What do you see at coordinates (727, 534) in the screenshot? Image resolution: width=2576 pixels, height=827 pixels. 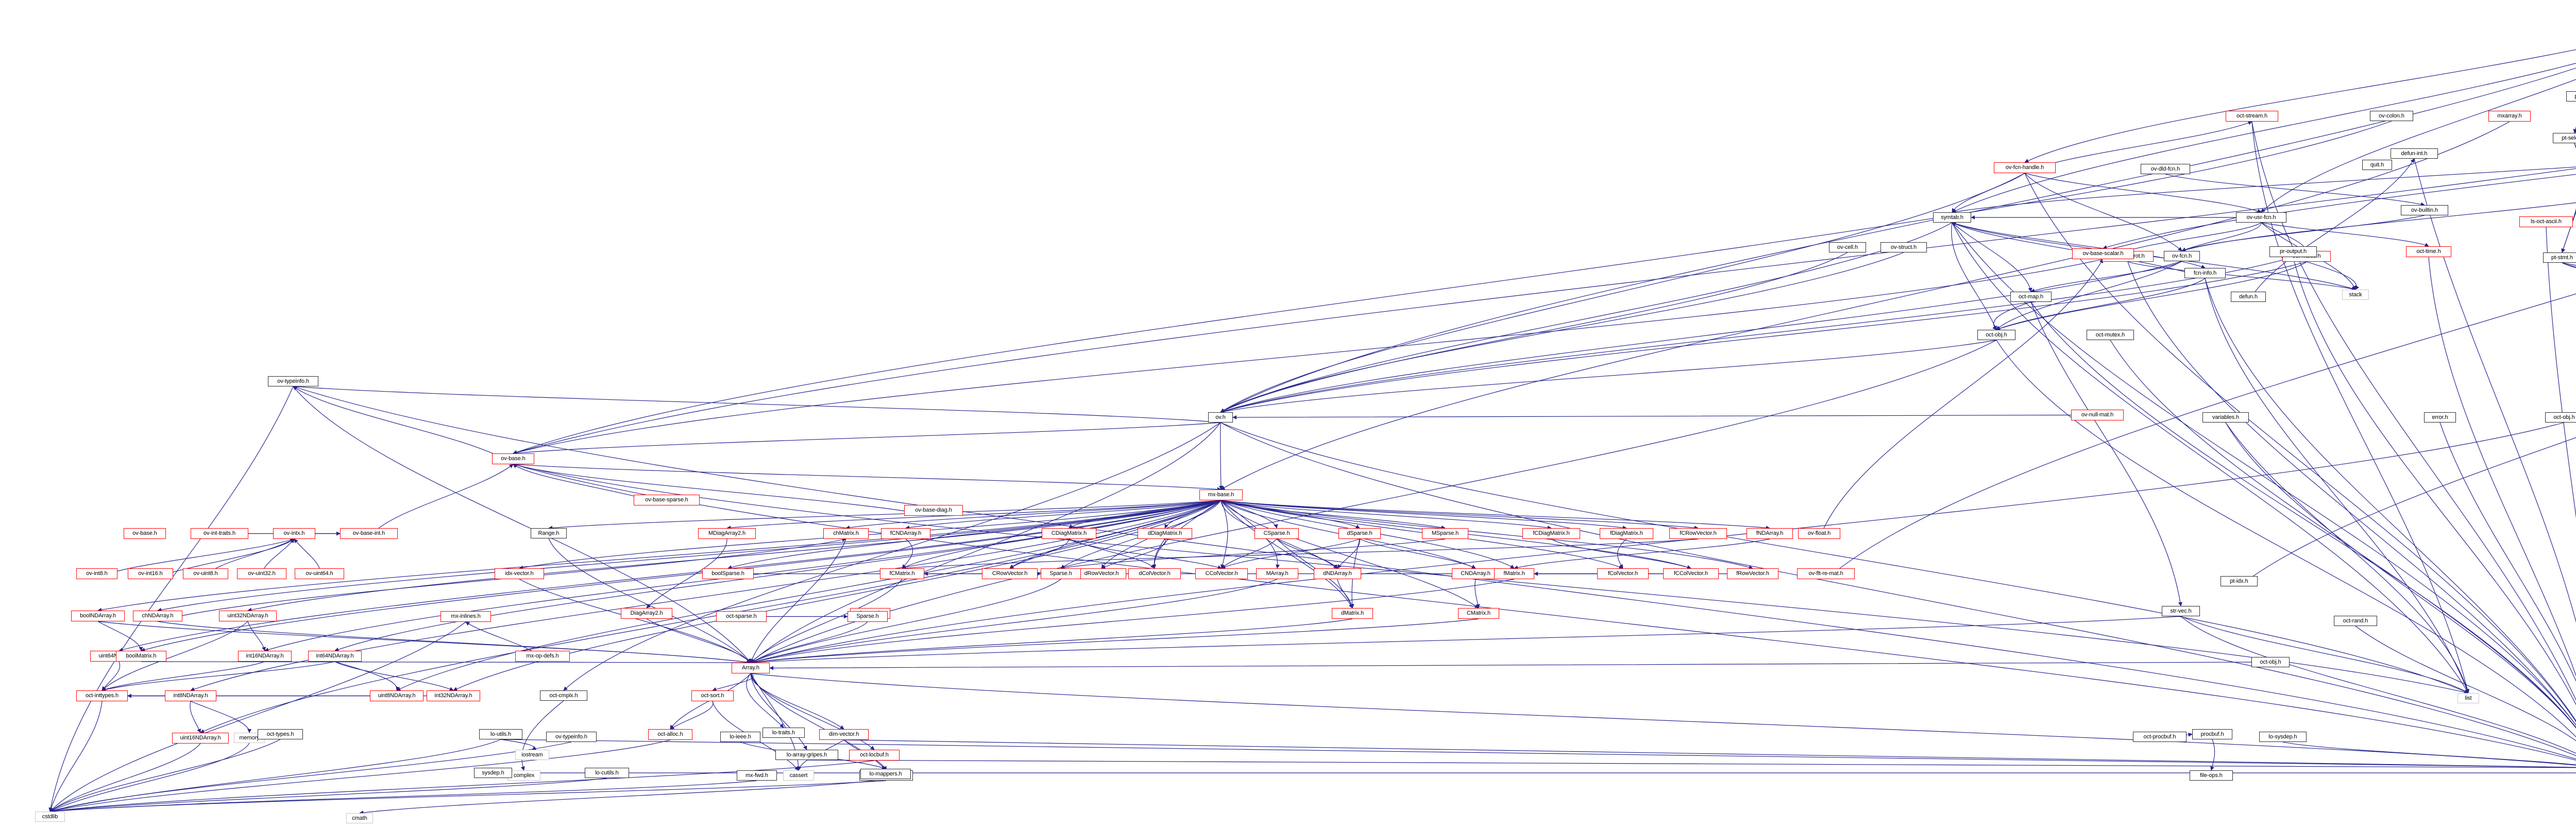 I see `graph-node-MDiagArray2: MDiagArray2.h` at bounding box center [727, 534].